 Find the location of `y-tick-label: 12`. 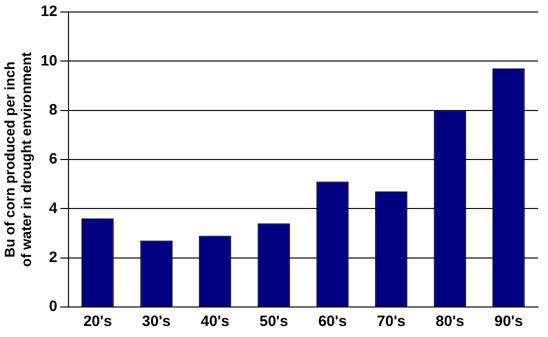

y-tick-label: 12 is located at coordinates (49, 11).